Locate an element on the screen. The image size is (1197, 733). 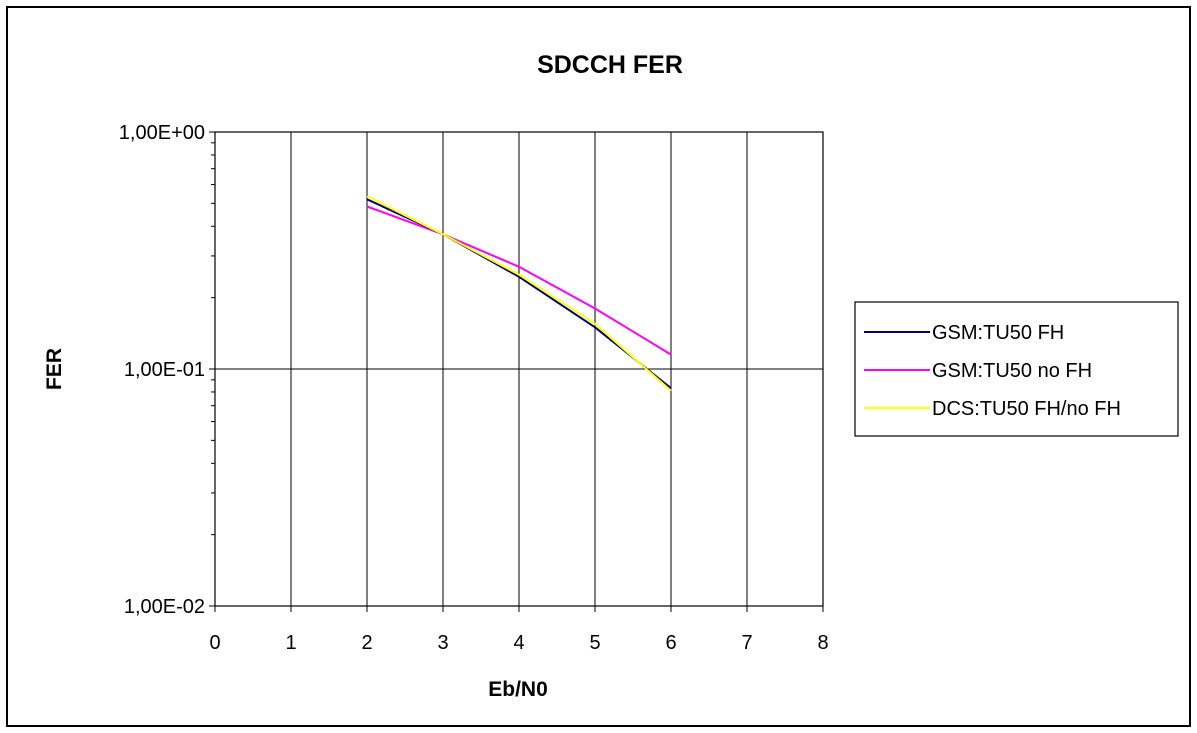
y-tick-label: 1,00E-01 is located at coordinates (164, 370).